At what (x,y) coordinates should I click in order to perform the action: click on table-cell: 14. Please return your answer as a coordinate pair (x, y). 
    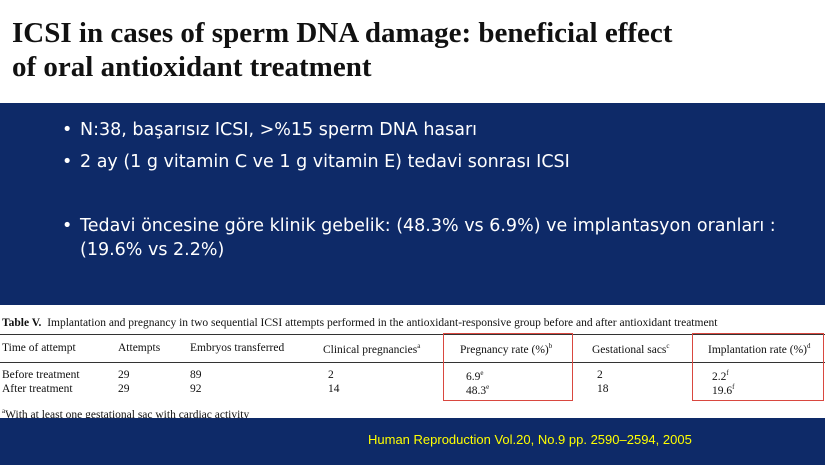
    Looking at the image, I should click on (334, 389).